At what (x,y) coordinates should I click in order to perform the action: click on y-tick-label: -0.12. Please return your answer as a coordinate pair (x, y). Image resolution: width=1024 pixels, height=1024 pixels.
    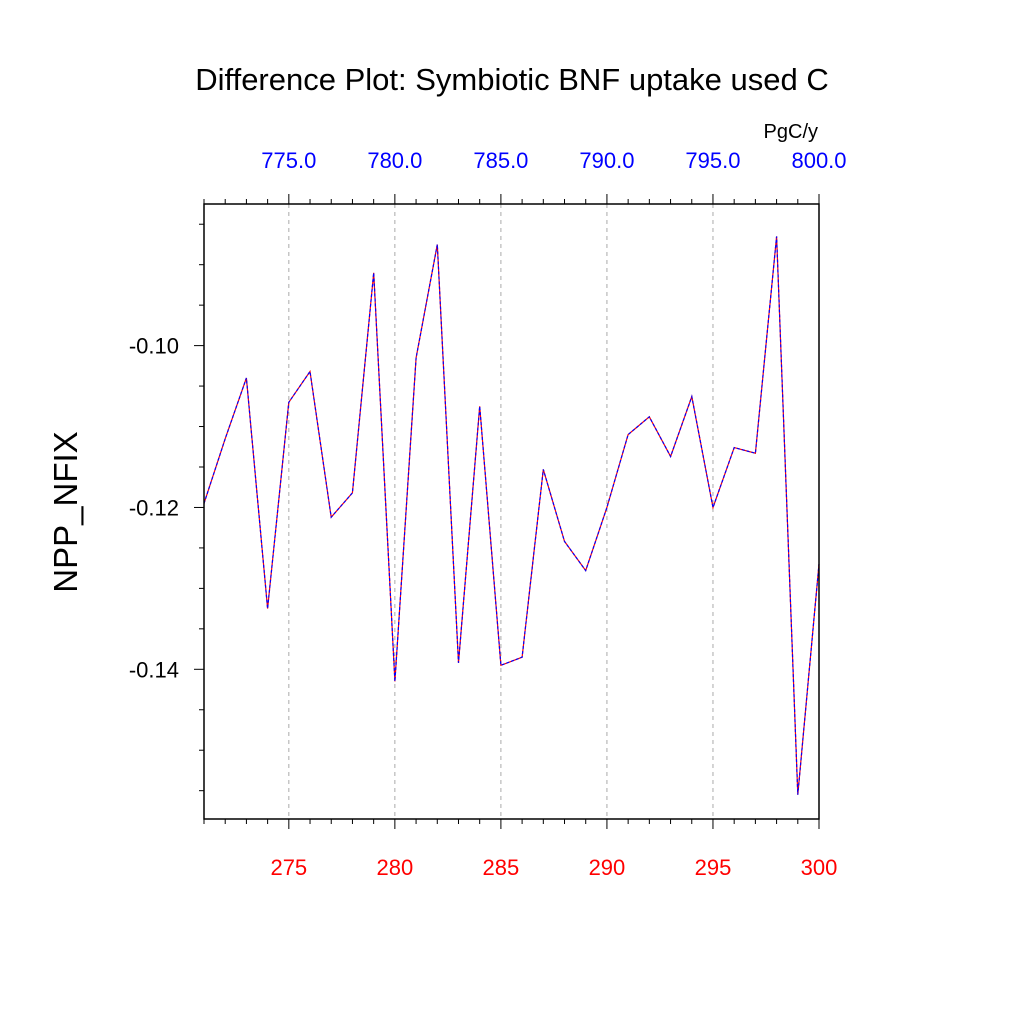
    Looking at the image, I should click on (154, 507).